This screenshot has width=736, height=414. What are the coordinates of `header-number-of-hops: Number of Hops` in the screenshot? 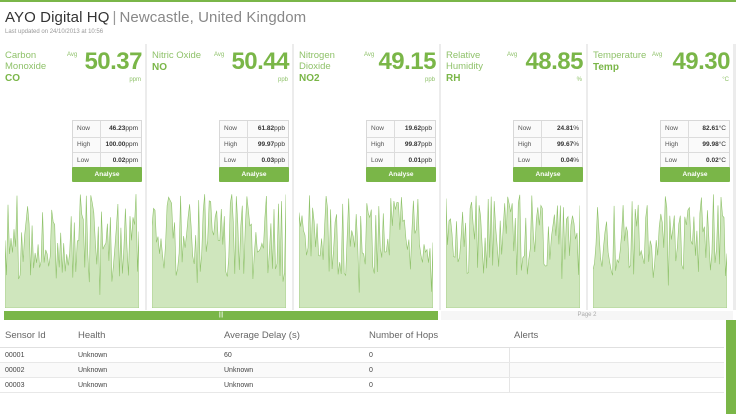 It's located at (404, 335).